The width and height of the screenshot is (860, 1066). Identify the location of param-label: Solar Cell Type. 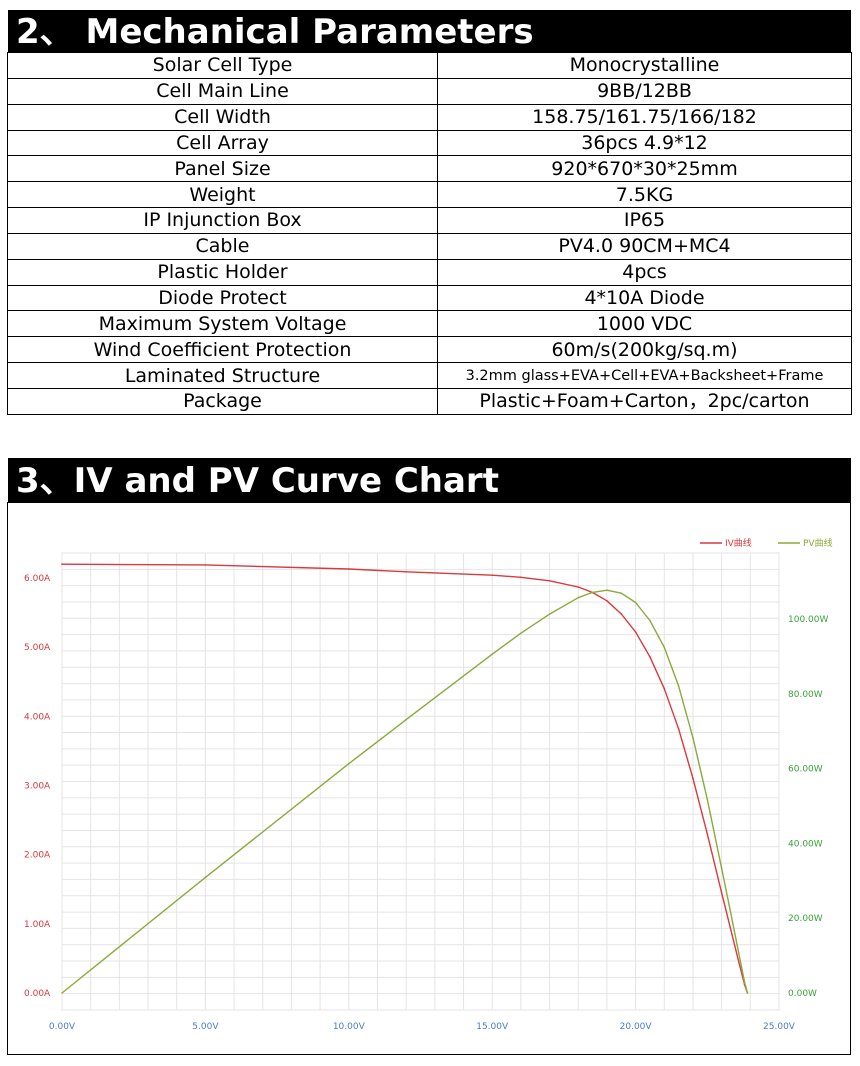
(222, 65).